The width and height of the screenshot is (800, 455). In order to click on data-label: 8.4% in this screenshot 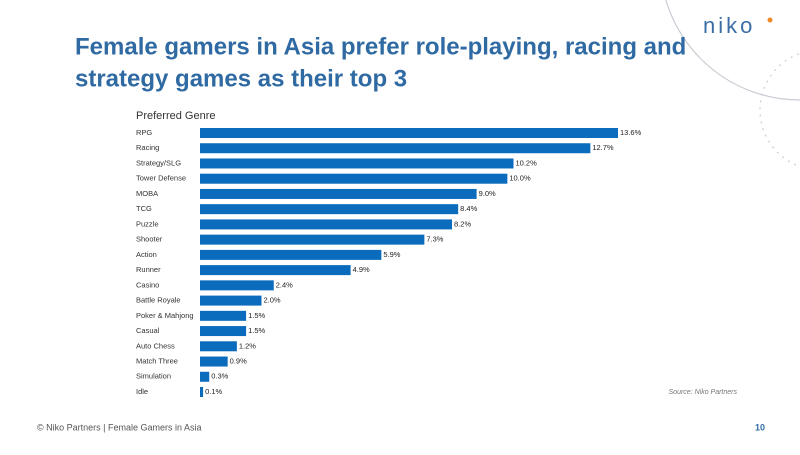, I will do `click(468, 208)`.